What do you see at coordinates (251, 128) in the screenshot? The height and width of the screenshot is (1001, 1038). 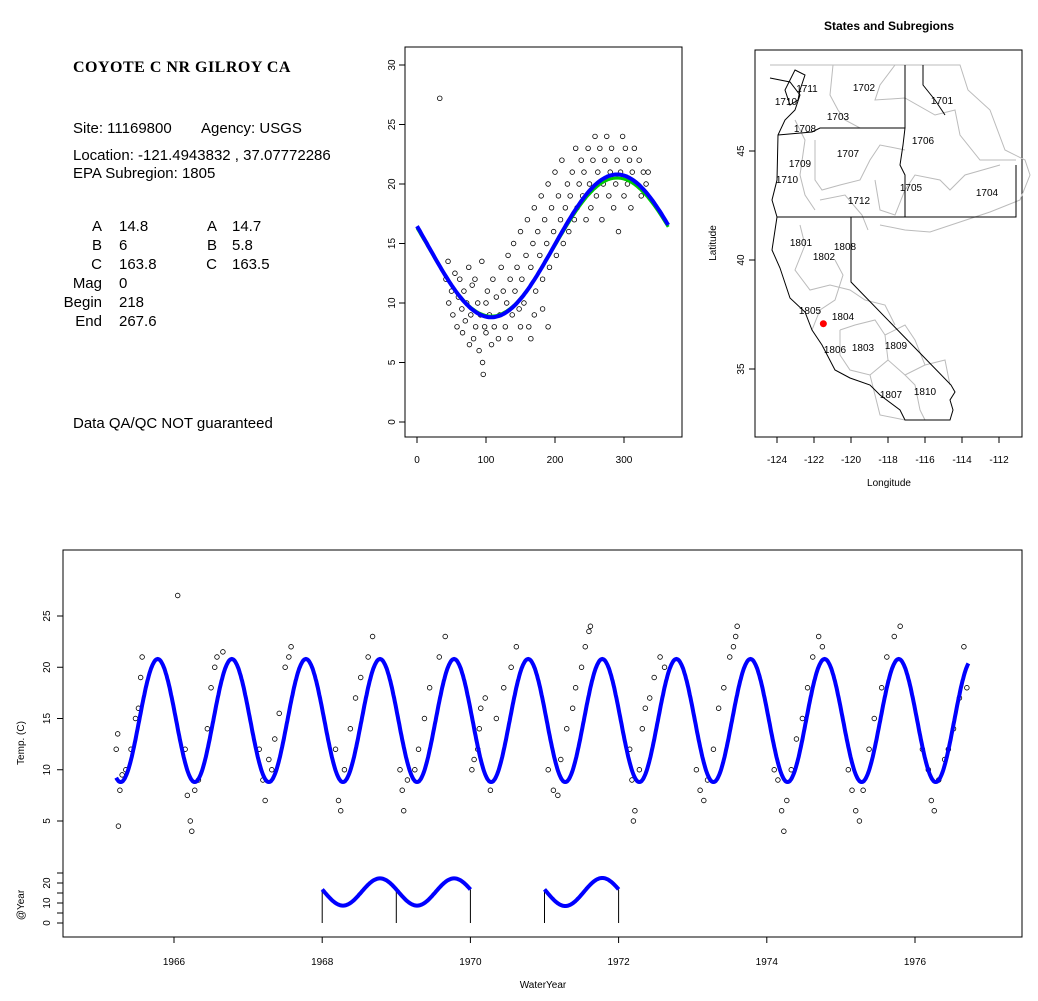 I see `agency: Agency: USGS` at bounding box center [251, 128].